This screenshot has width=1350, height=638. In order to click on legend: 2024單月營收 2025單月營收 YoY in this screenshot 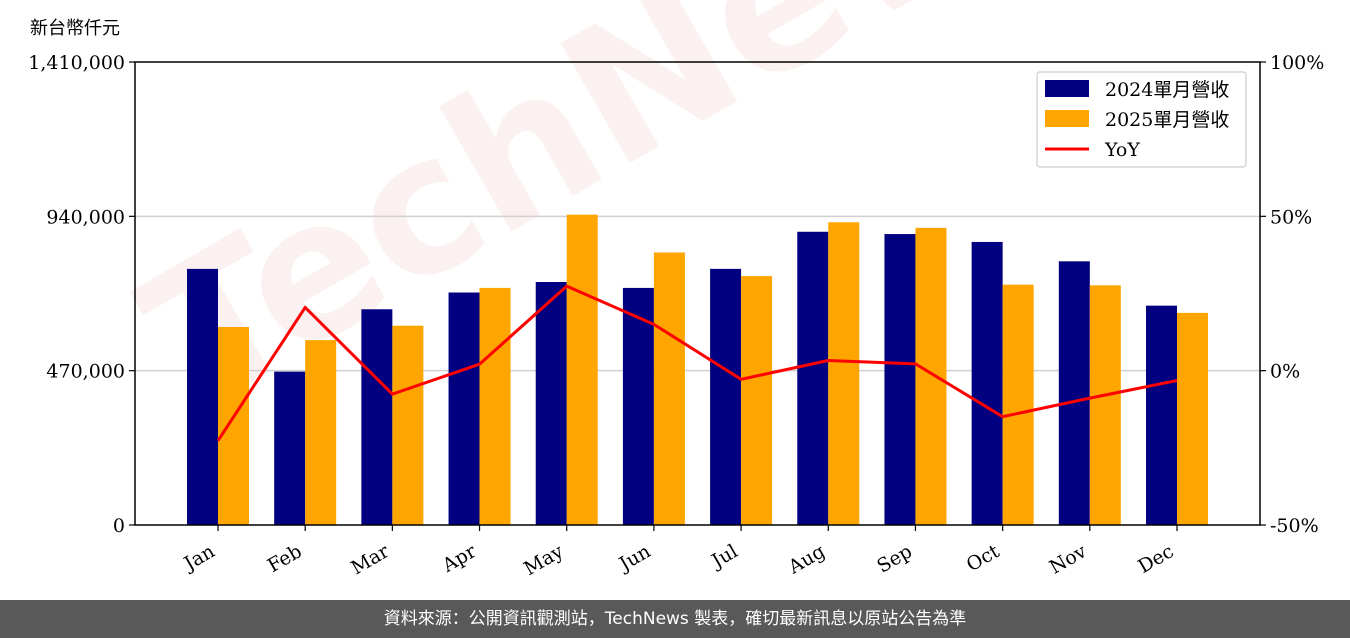, I will do `click(1141, 119)`.